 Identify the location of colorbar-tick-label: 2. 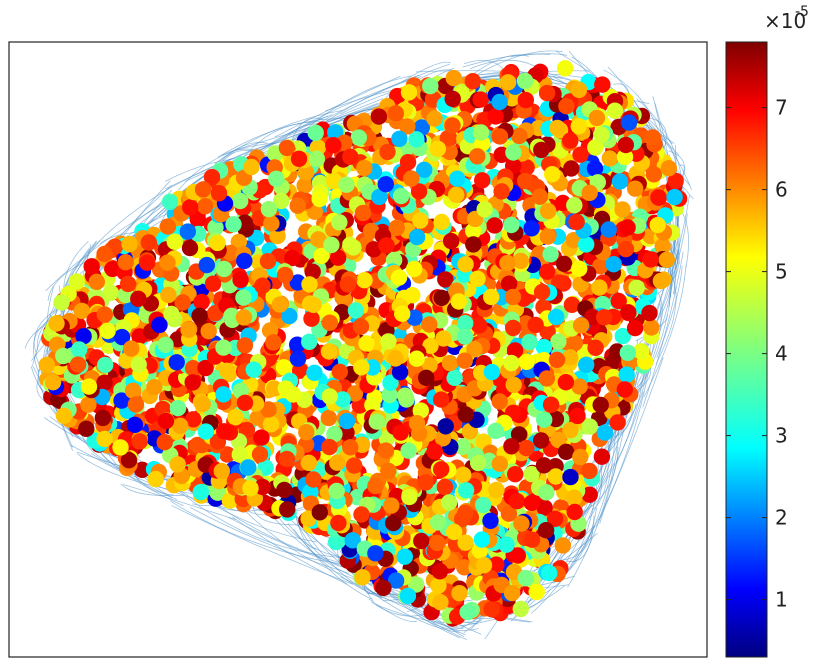
(781, 518).